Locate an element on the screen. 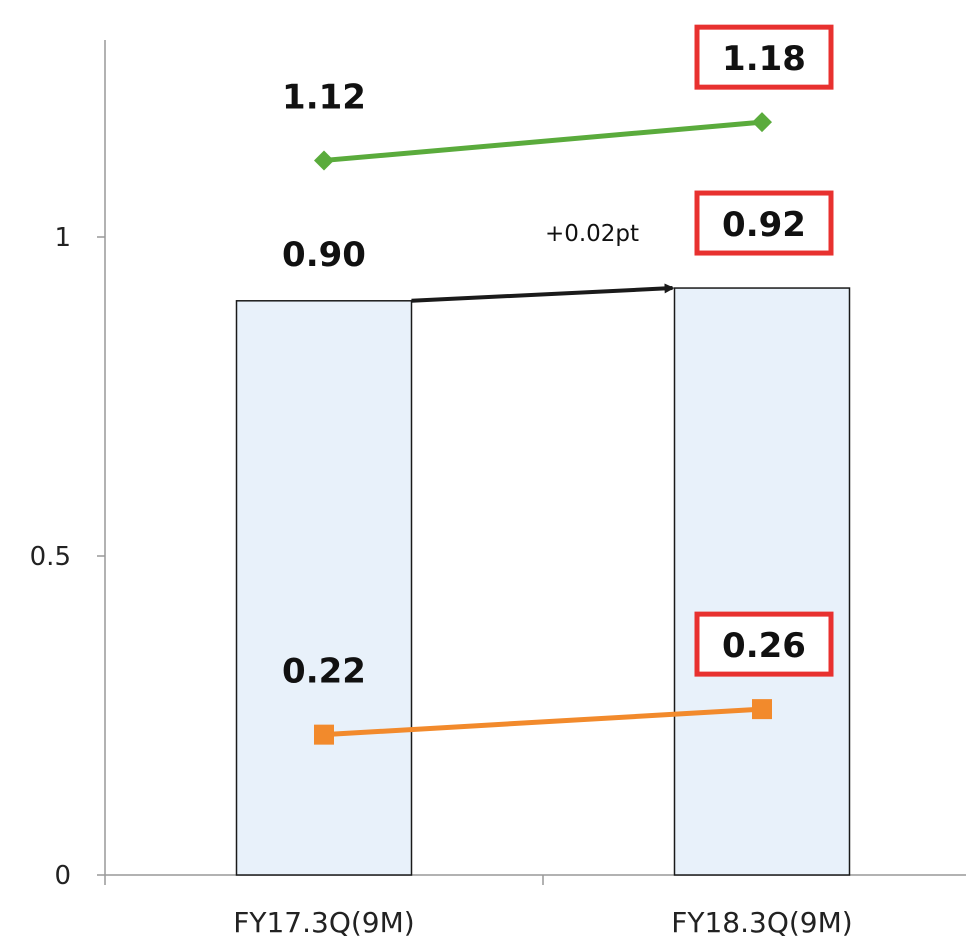 The width and height of the screenshot is (966, 942). y-tick-label: 0.5 is located at coordinates (50, 557).